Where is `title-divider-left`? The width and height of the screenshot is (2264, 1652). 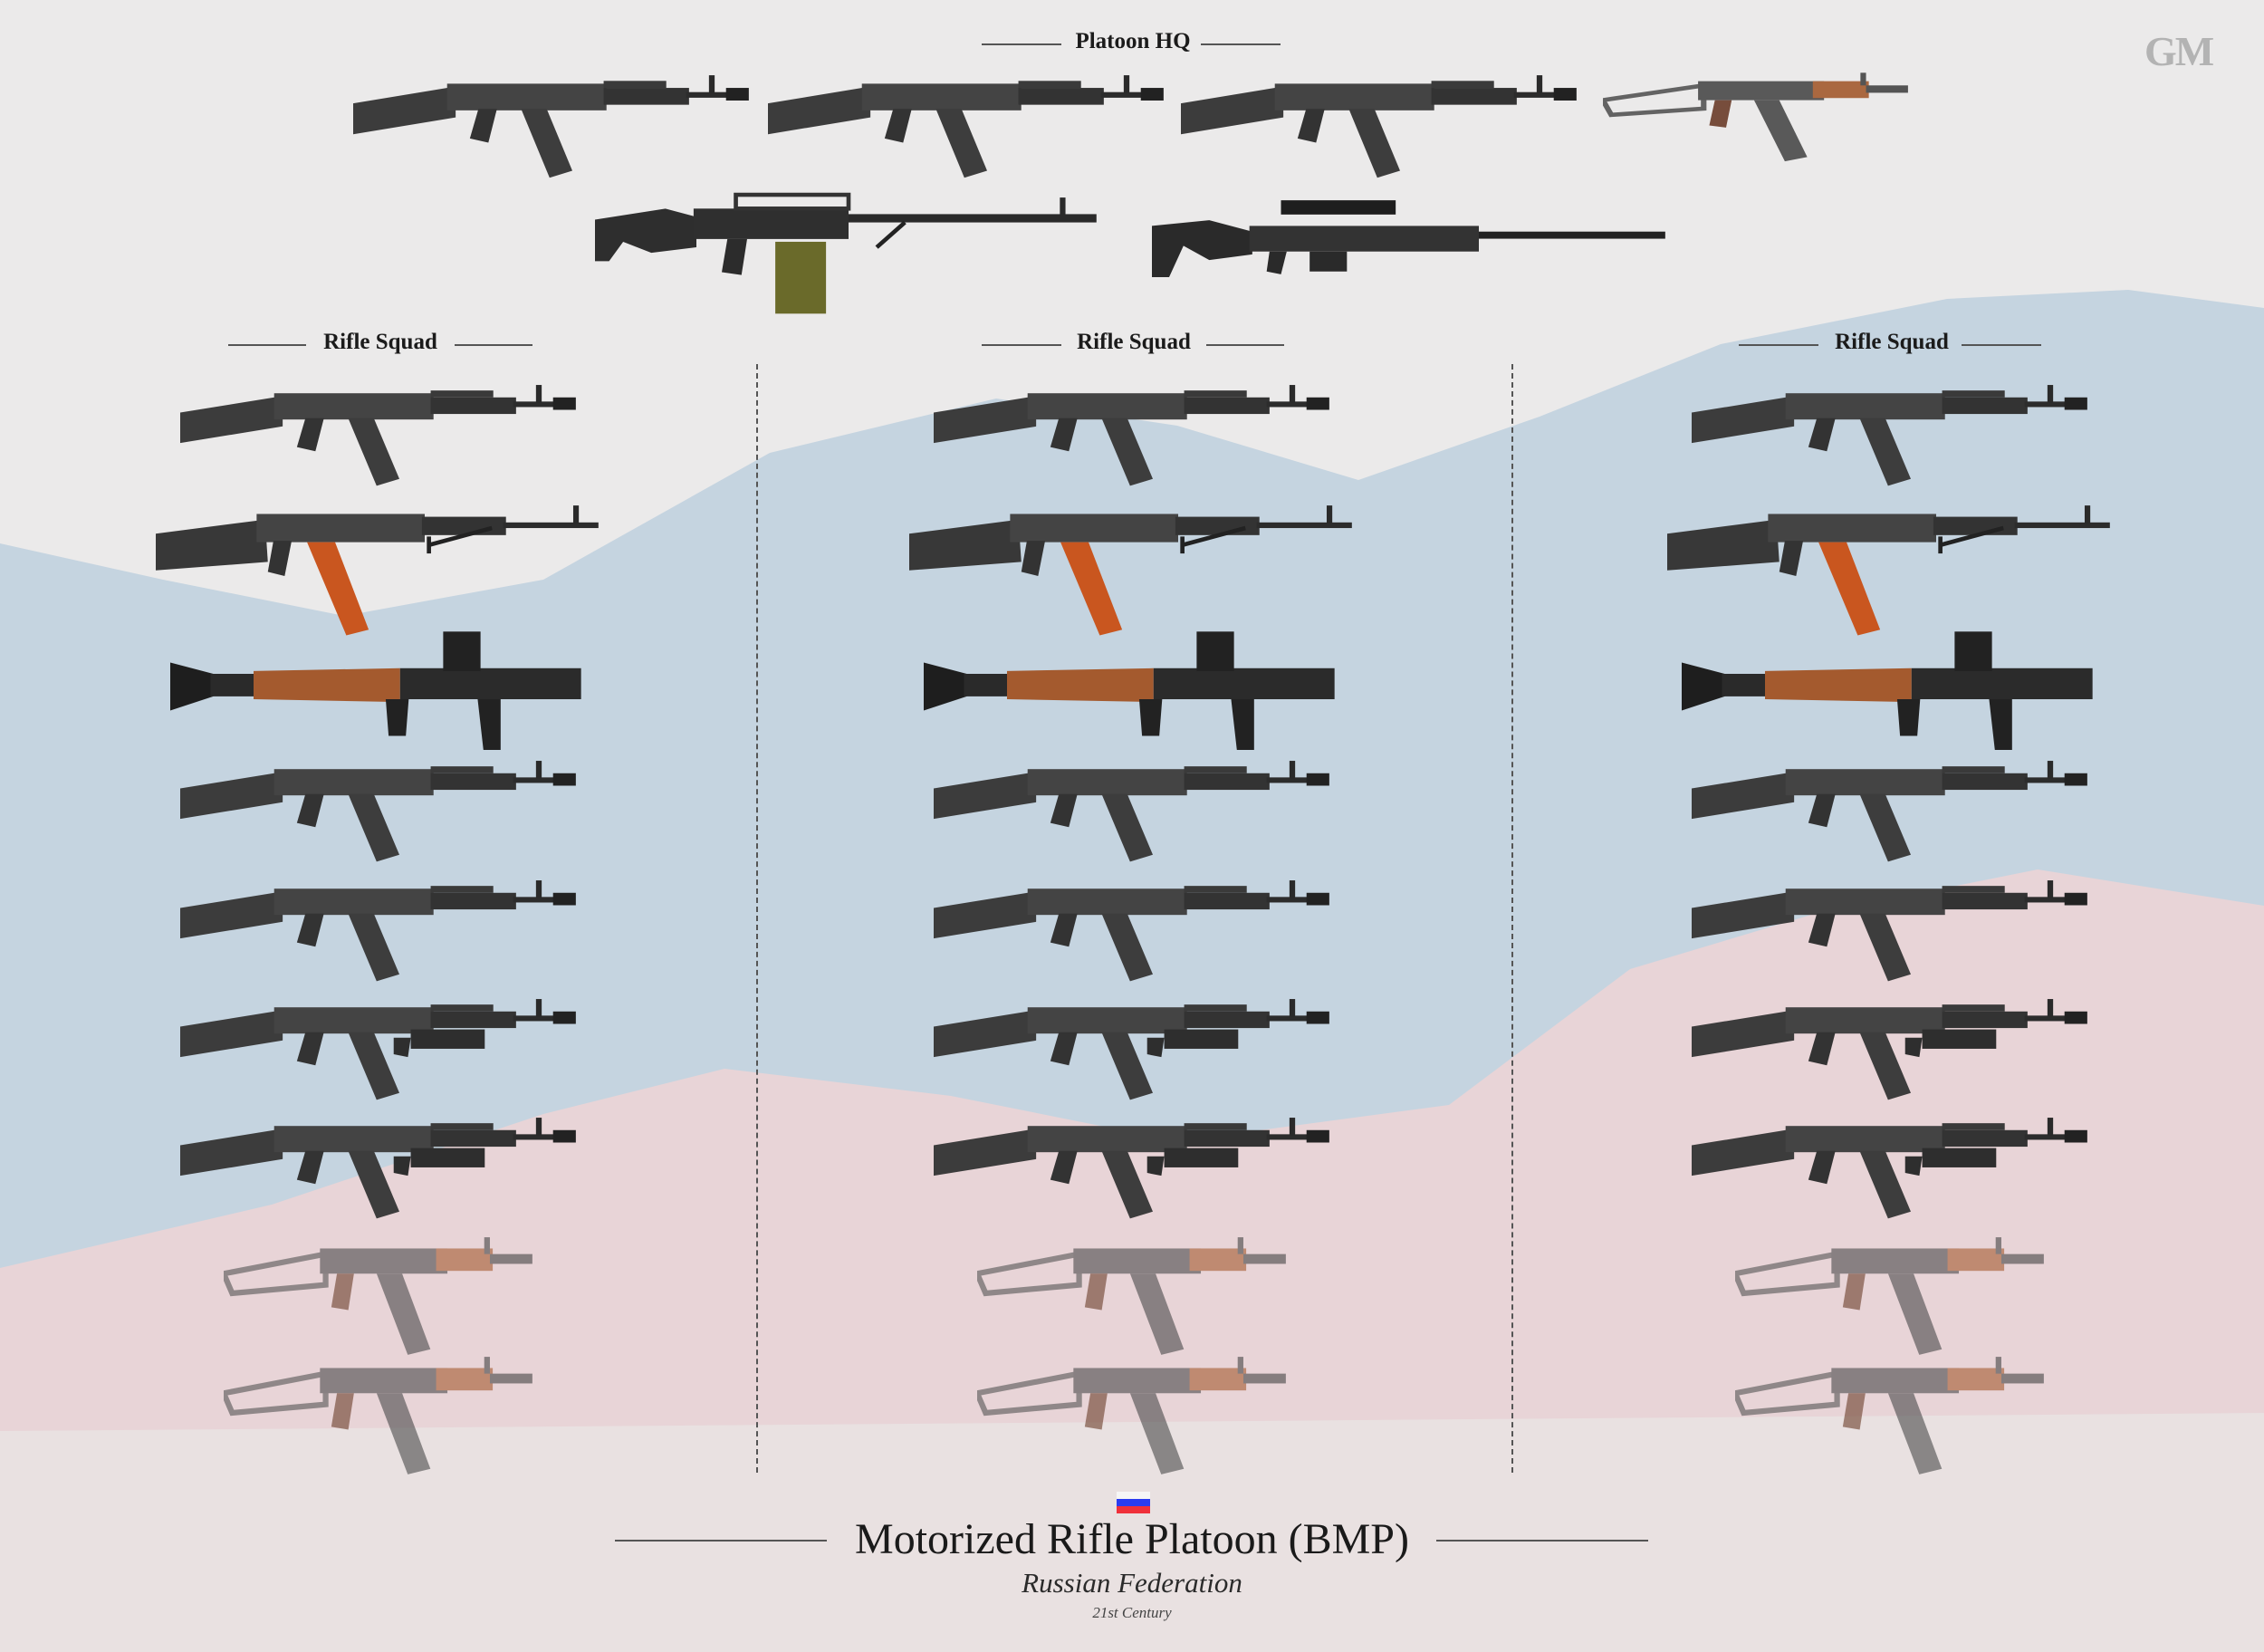
title-divider-left is located at coordinates (721, 1541).